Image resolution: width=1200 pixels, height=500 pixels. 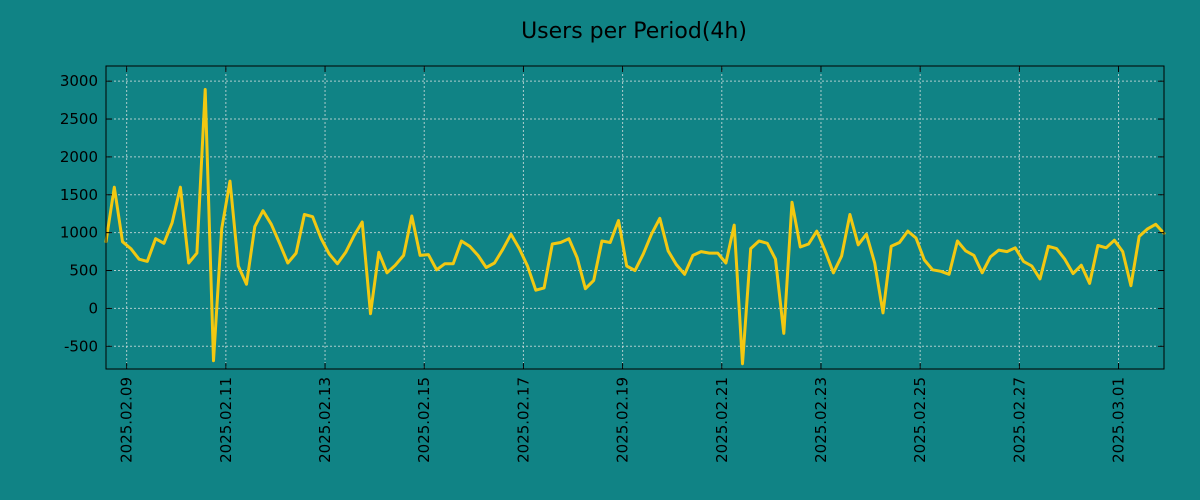 I want to click on x-tick-label: 2025.02.13, so click(x=325, y=420).